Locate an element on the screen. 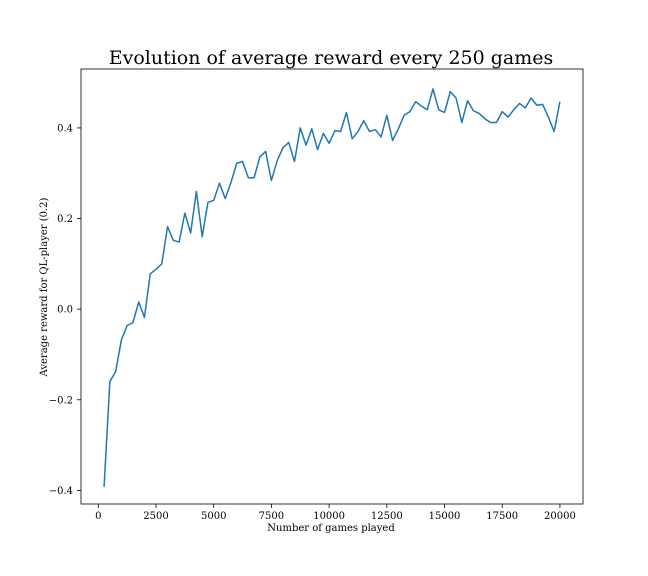 This screenshot has height=576, width=648. x-axis-label: Number of games played is located at coordinates (331, 528).